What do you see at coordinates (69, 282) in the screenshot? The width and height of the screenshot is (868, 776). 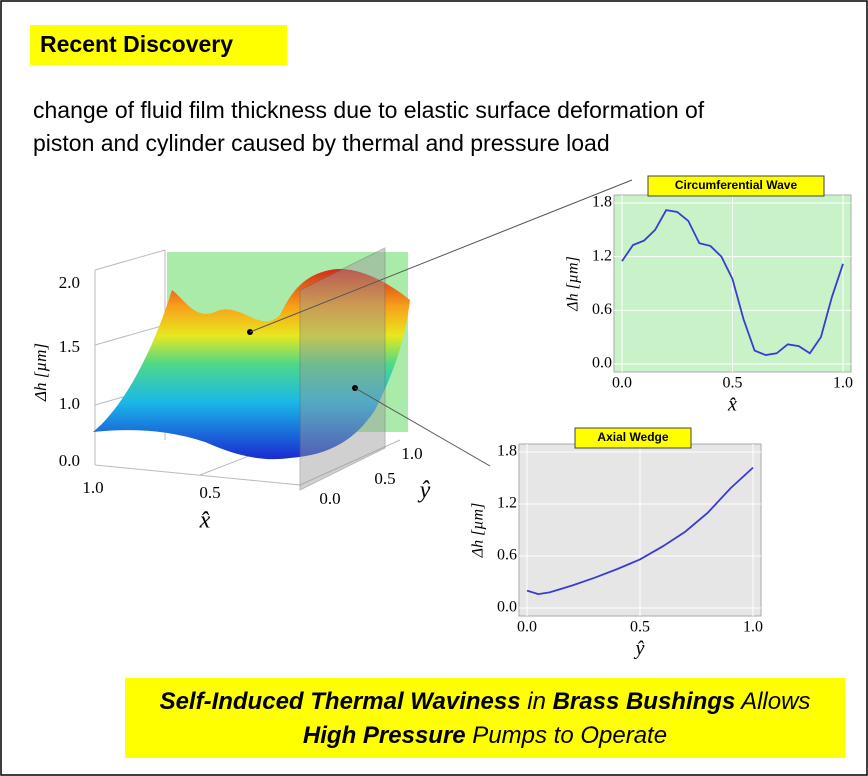 I see `z-tick-label: 2.0` at bounding box center [69, 282].